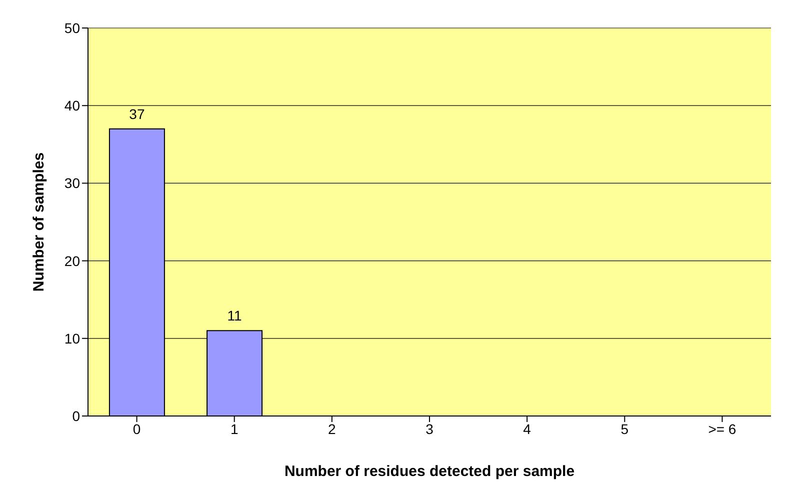 This screenshot has width=799, height=504. What do you see at coordinates (72, 338) in the screenshot?
I see `y-tick-label: 10` at bounding box center [72, 338].